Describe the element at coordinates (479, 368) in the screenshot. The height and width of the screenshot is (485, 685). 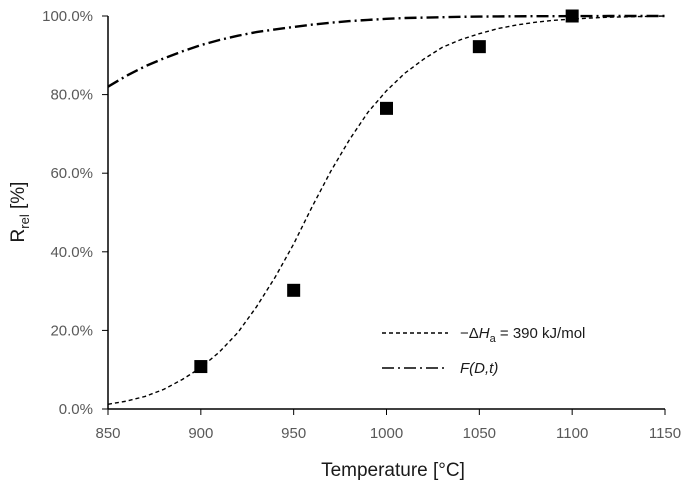
I see `legend-label: F(D,t)` at that location.